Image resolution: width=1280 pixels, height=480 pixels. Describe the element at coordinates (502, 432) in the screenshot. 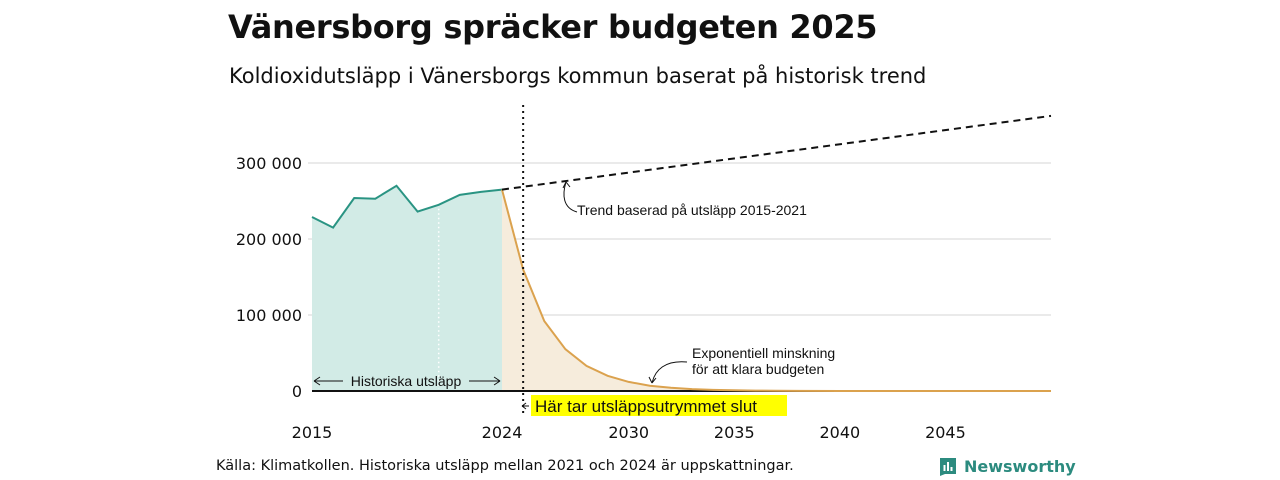

I see `x-tick-label: 2024` at that location.